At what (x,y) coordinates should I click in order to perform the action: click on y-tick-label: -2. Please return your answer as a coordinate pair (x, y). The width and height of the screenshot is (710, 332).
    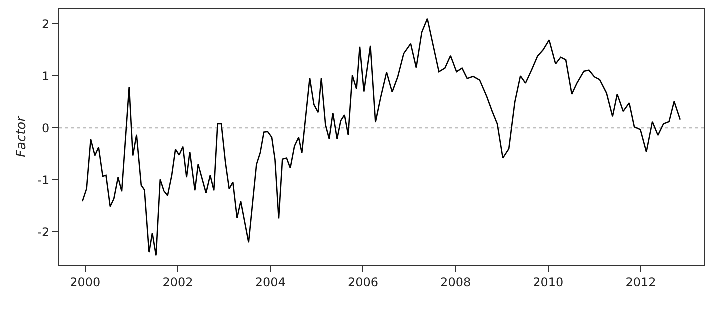
    Looking at the image, I should click on (44, 232).